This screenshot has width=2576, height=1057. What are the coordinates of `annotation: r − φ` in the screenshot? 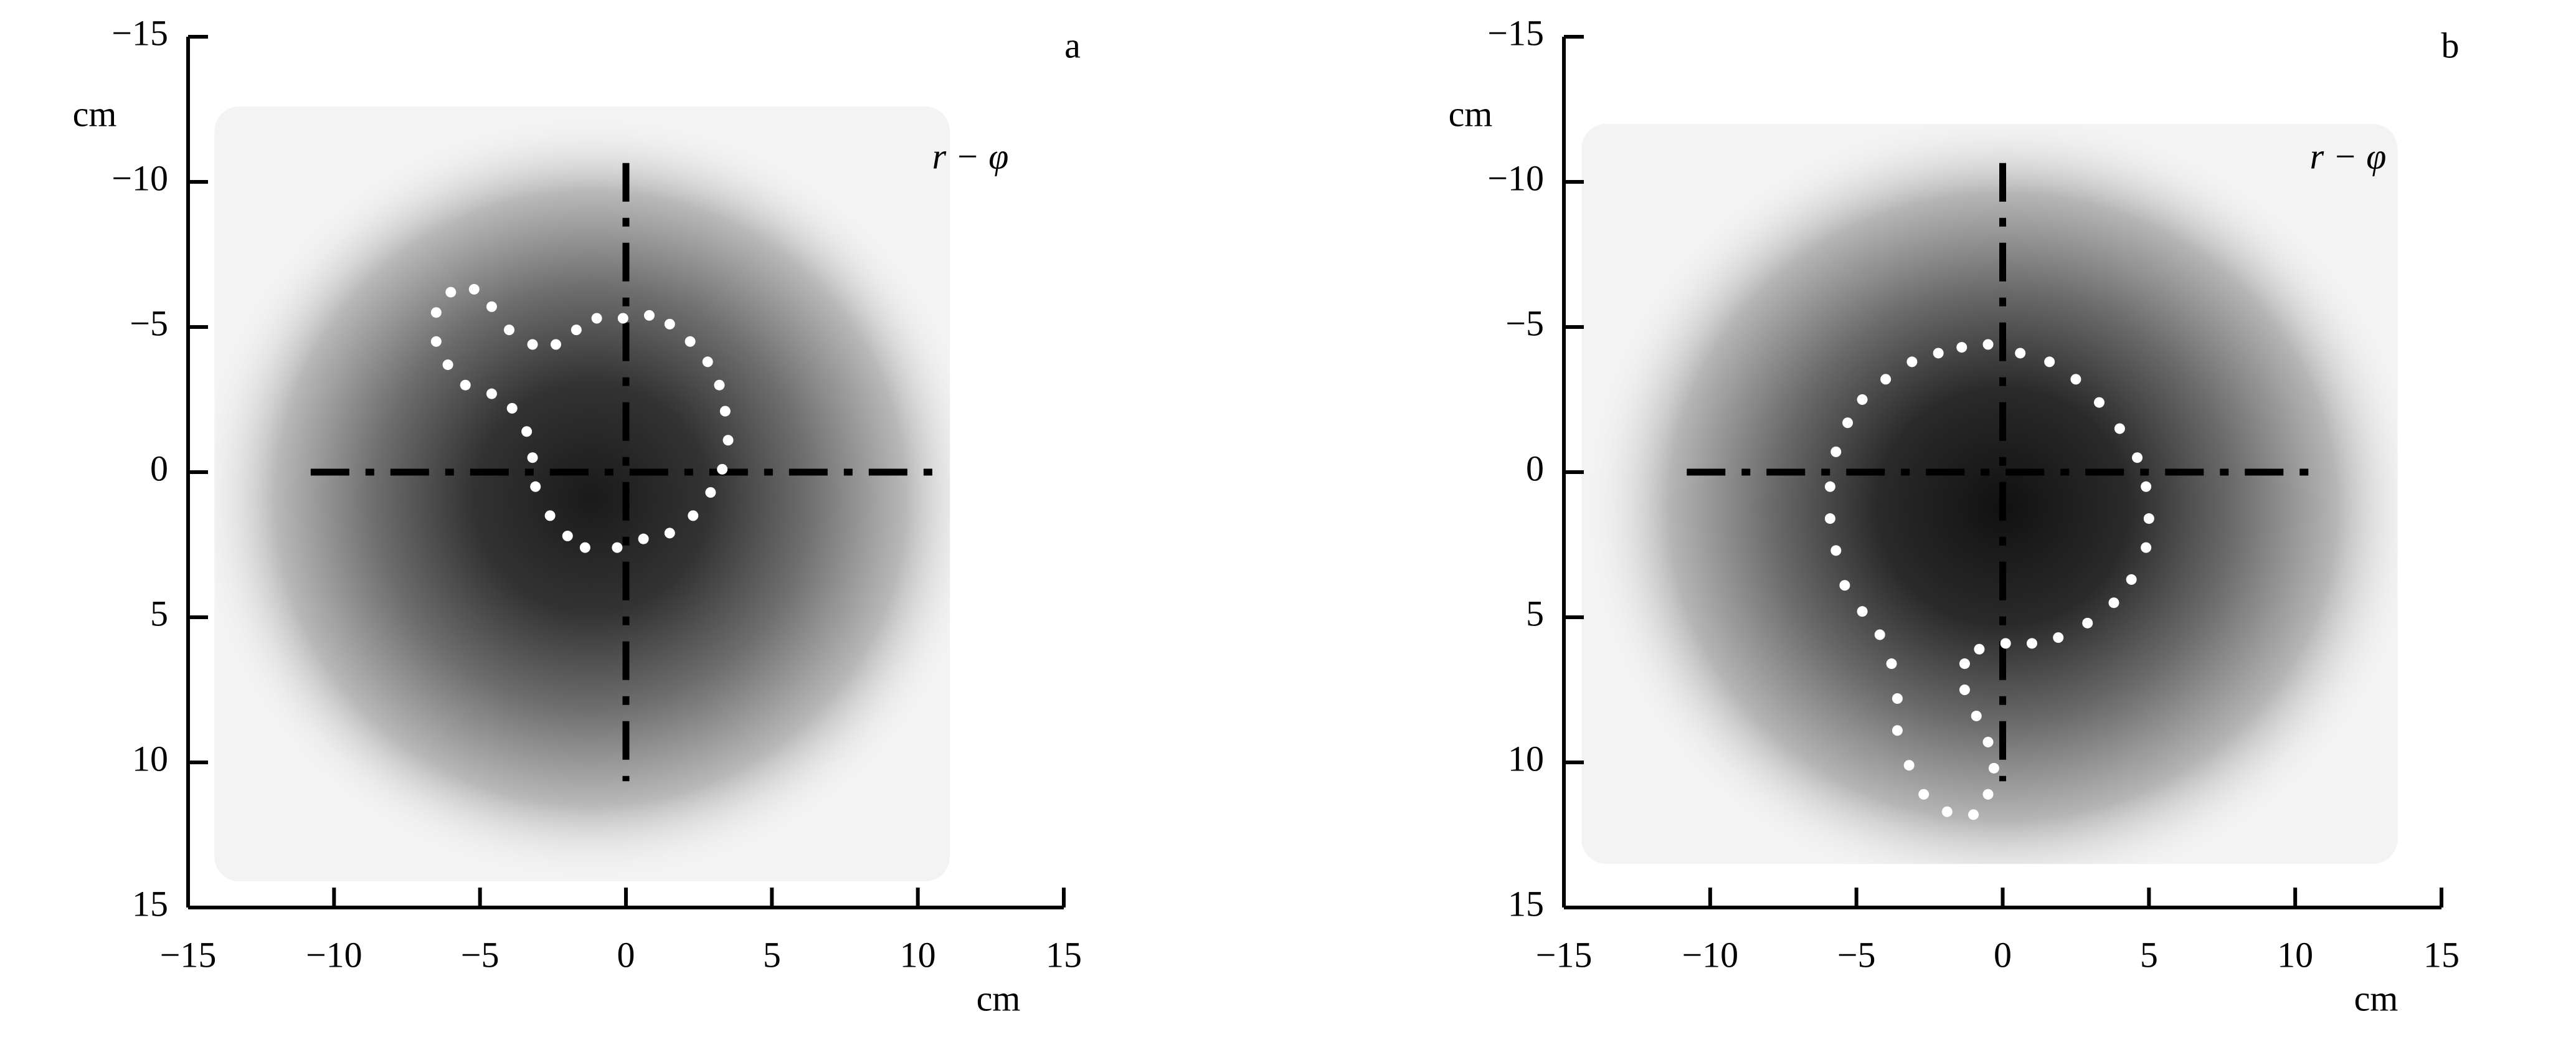 It's located at (971, 156).